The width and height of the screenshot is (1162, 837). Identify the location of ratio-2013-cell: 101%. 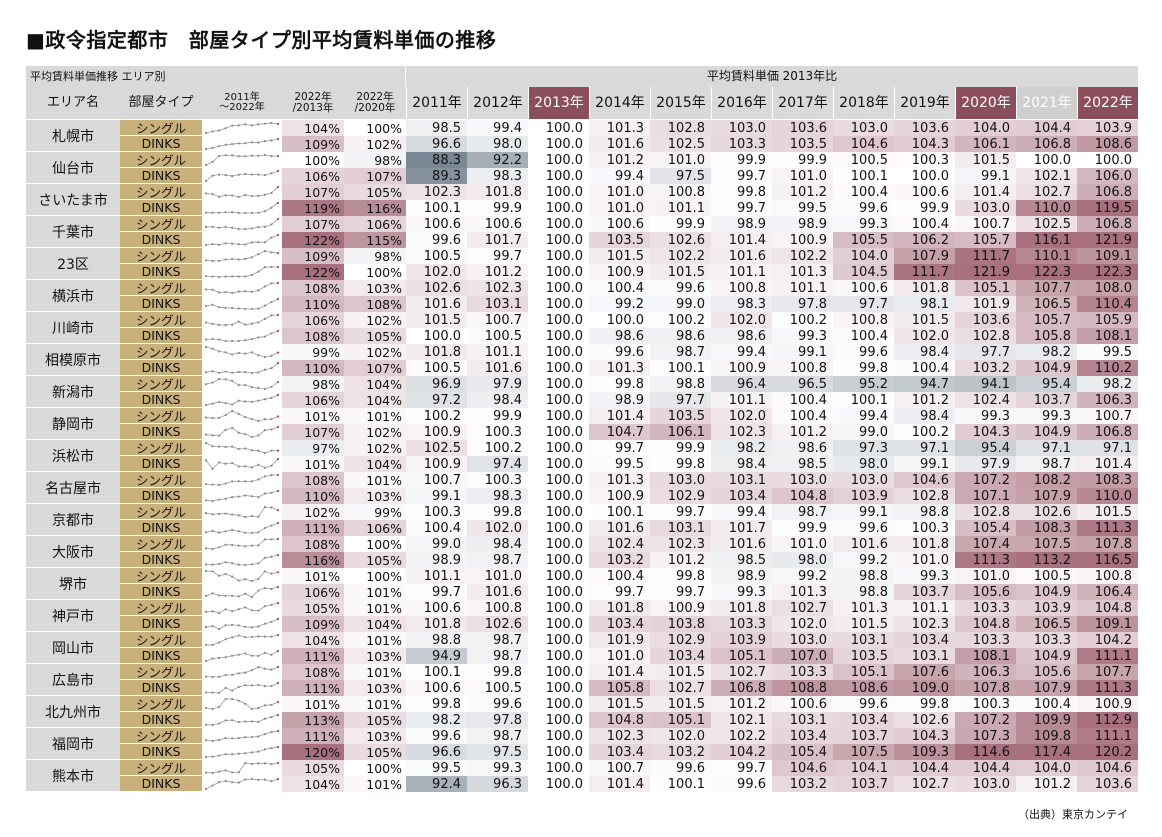
(313, 416).